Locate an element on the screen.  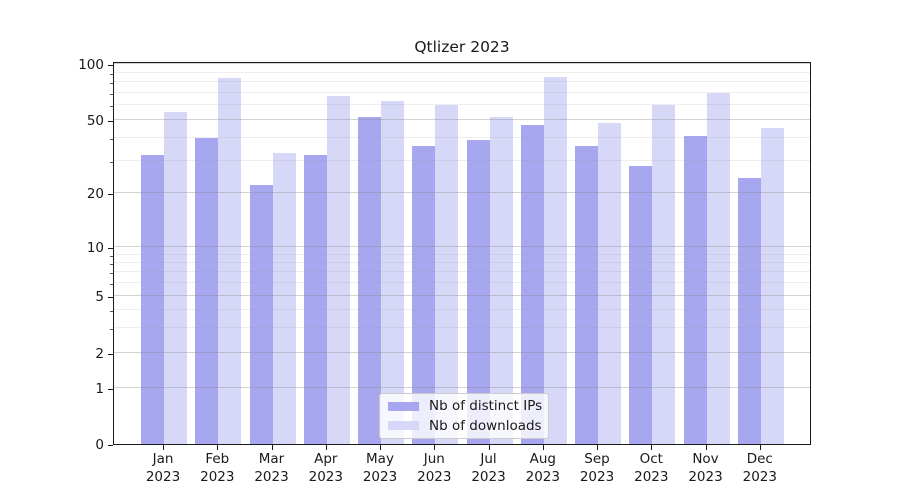
bar-downloads-aug-2023 is located at coordinates (555, 260).